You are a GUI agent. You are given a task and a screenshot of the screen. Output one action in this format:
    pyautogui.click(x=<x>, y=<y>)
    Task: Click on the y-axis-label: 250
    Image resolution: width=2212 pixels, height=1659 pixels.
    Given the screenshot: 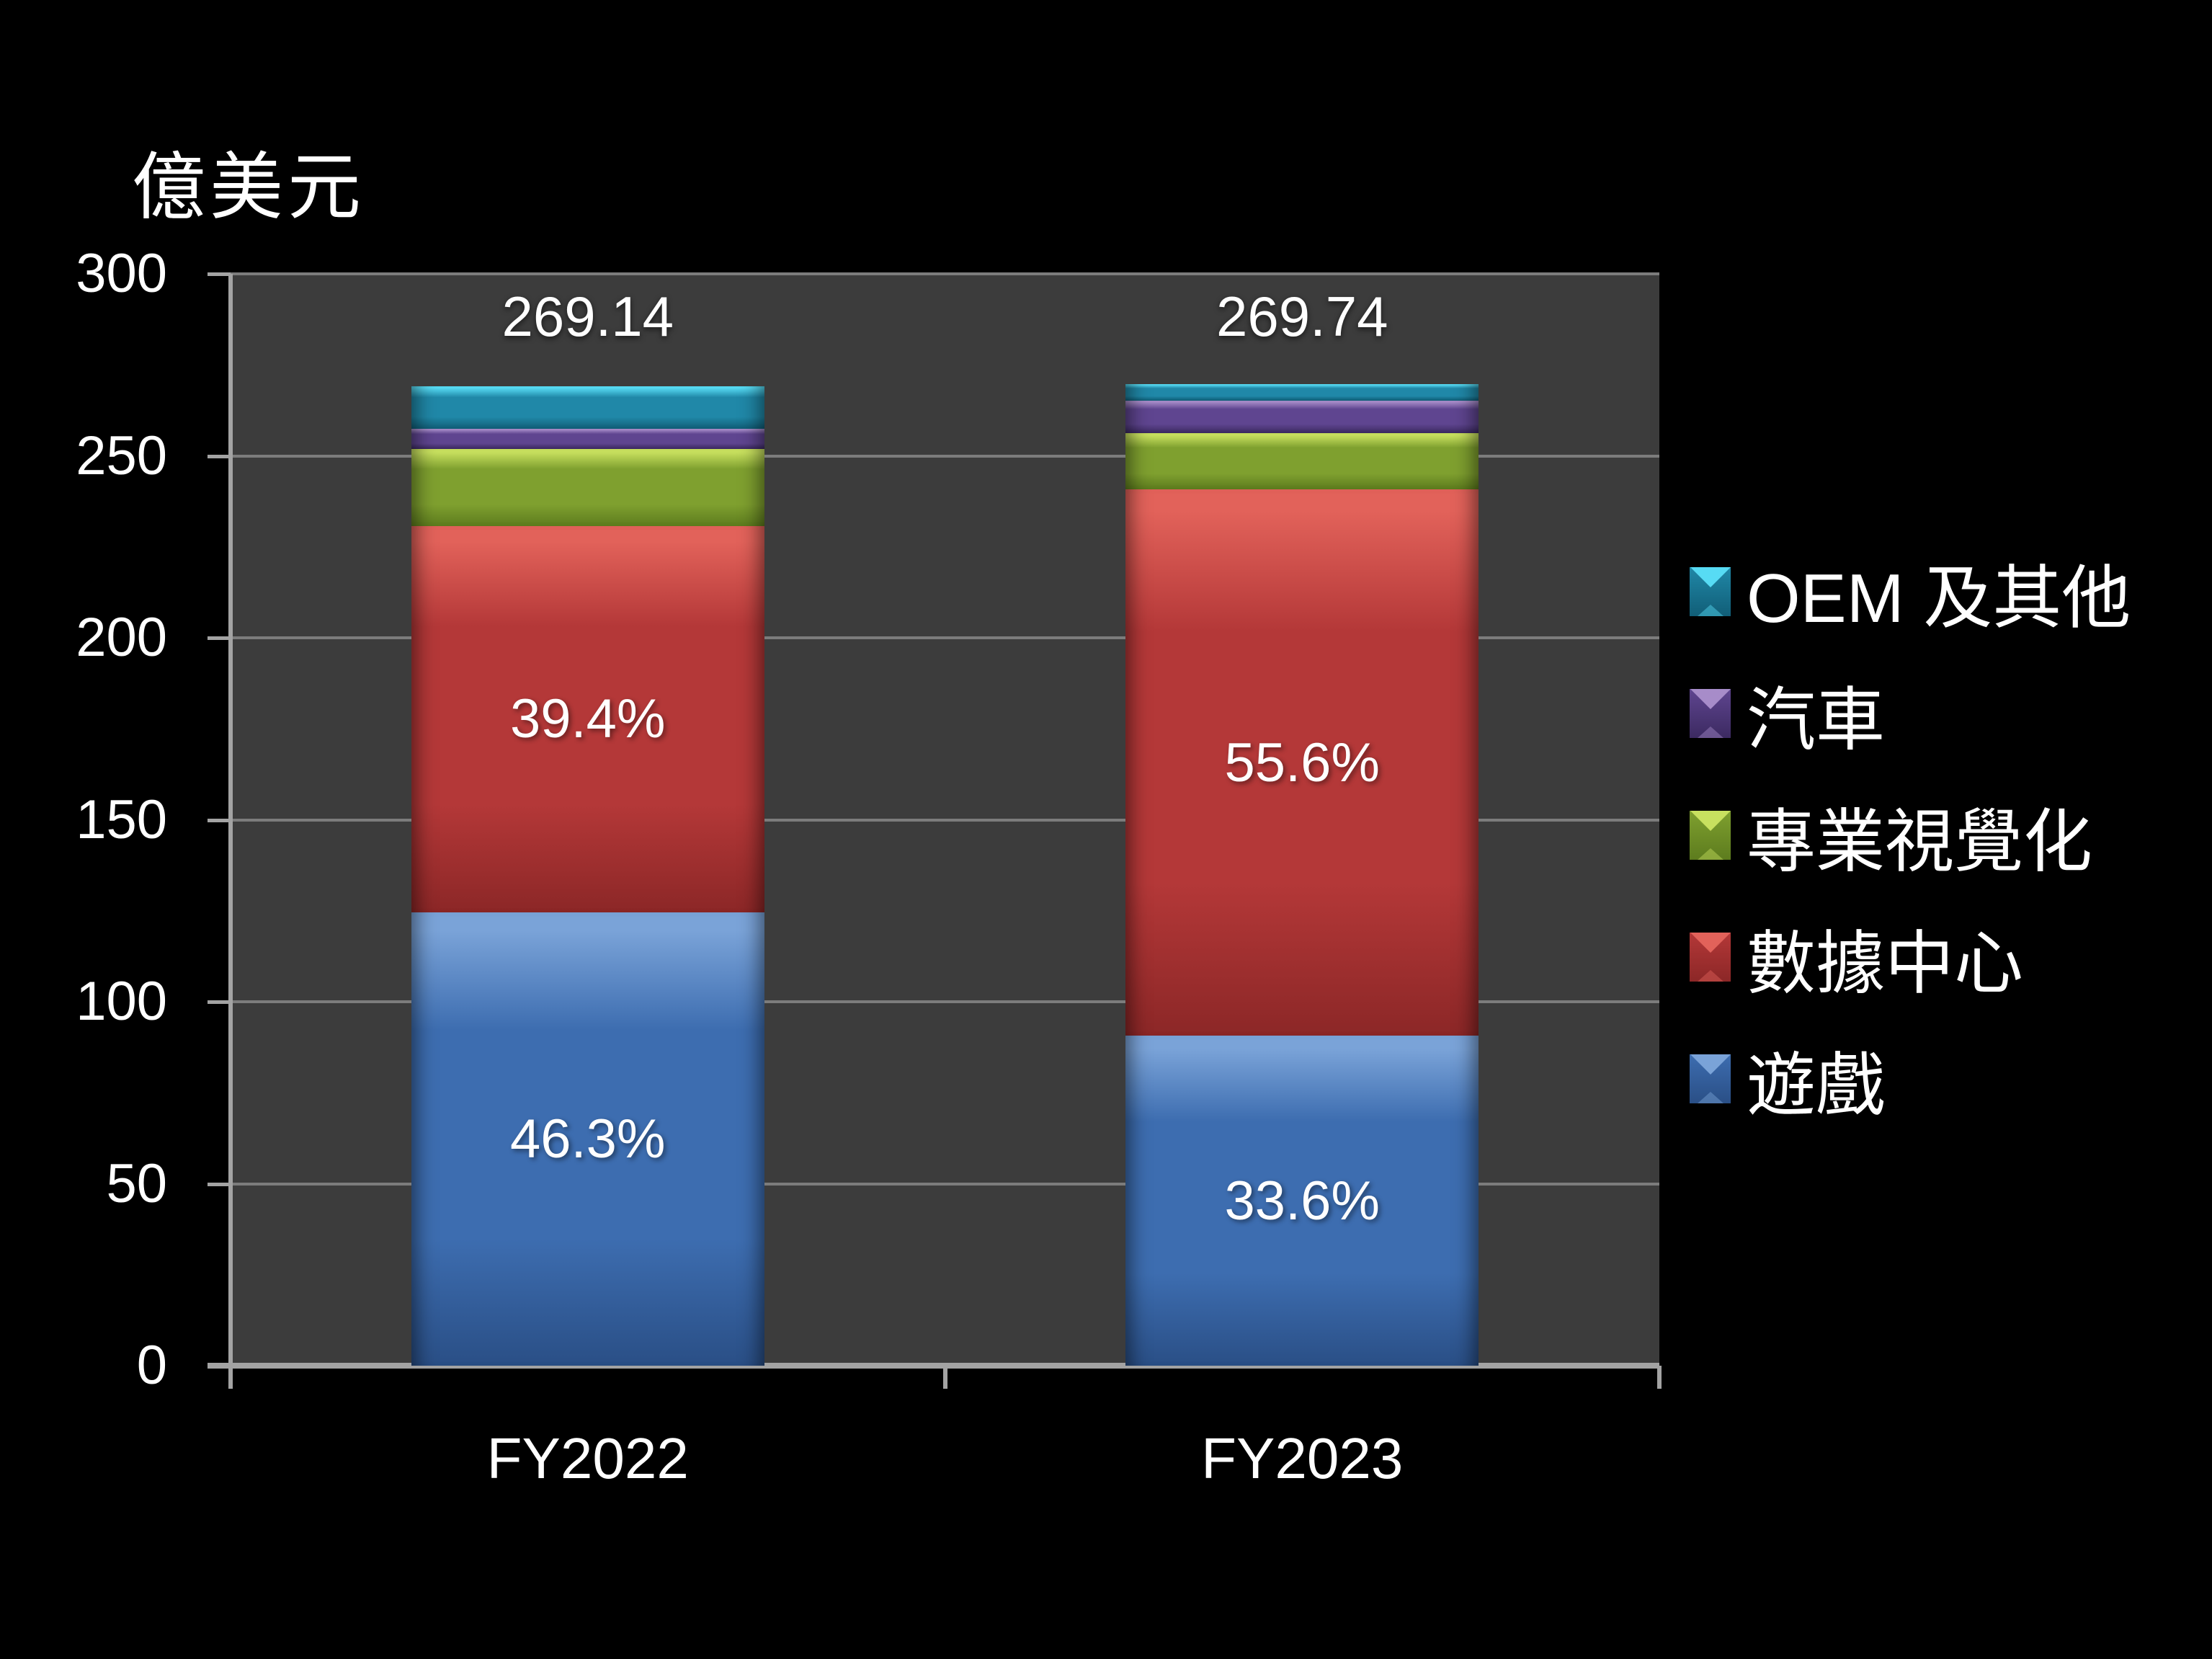 What is the action you would take?
    pyautogui.click(x=122, y=455)
    